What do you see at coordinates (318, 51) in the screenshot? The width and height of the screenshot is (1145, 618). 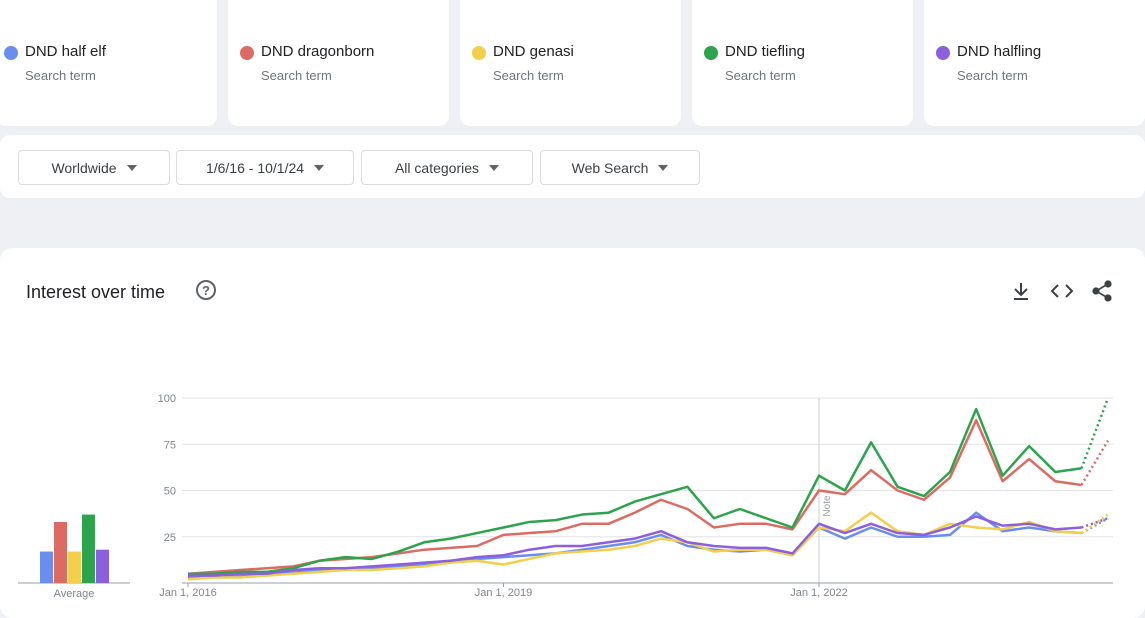 I see `search-term-name: DND dragonborn` at bounding box center [318, 51].